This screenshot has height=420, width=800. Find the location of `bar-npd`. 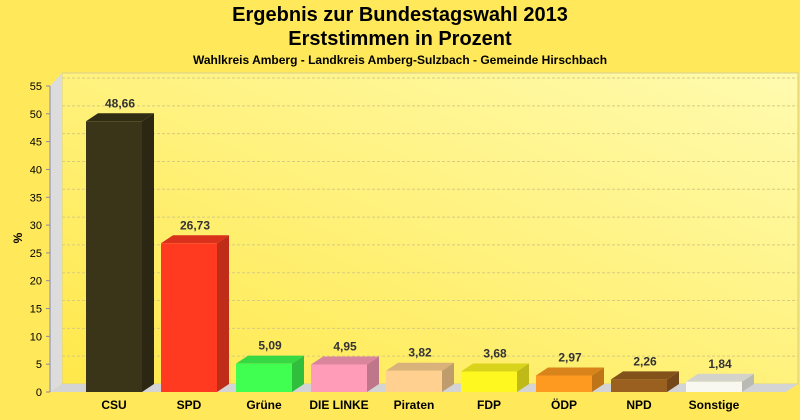

bar-npd is located at coordinates (645, 381).